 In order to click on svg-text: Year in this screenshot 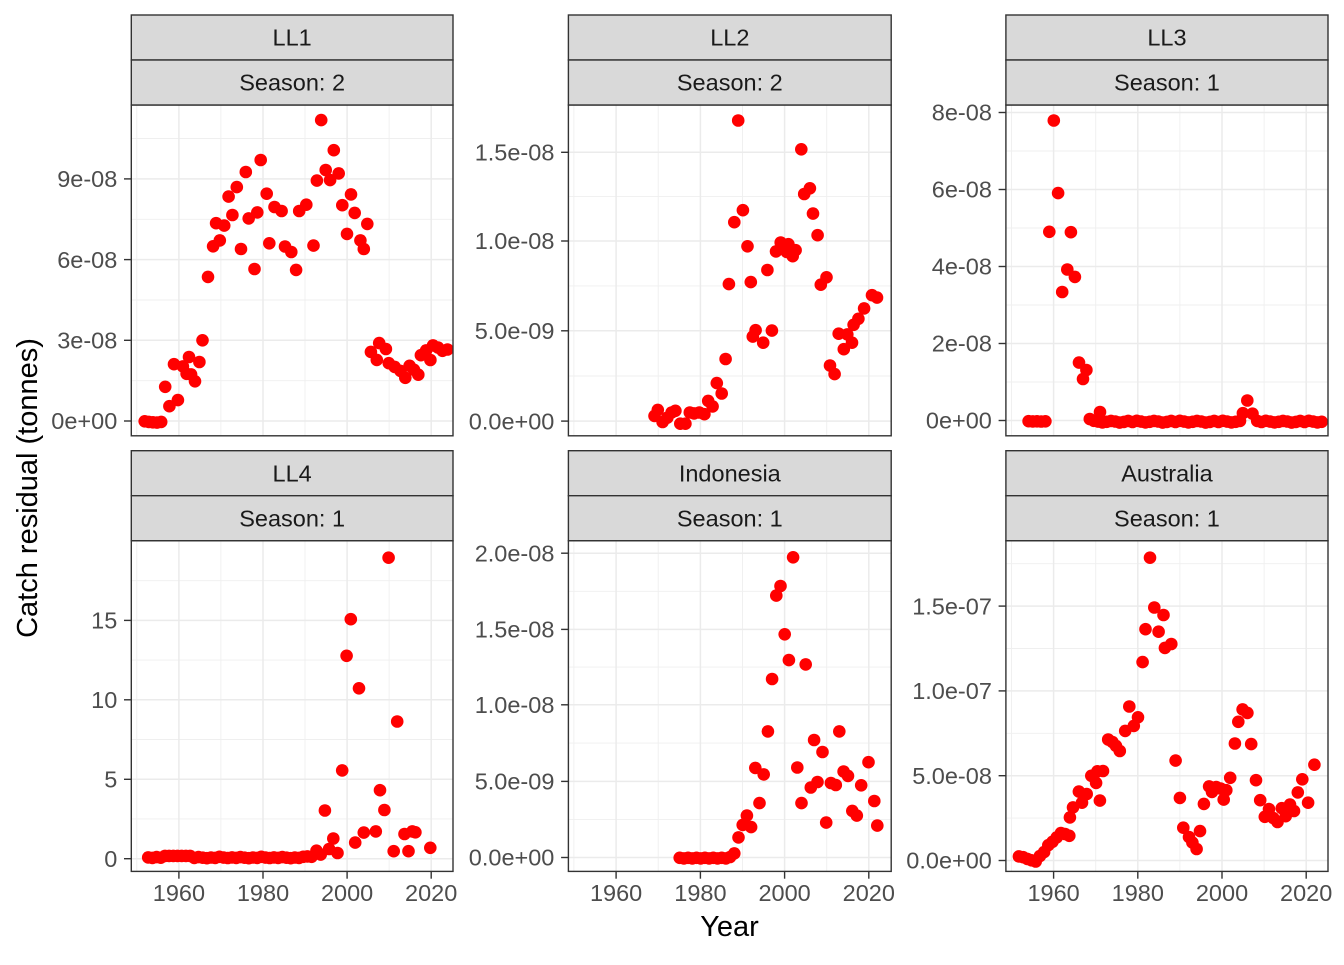, I will do `click(729, 927)`.